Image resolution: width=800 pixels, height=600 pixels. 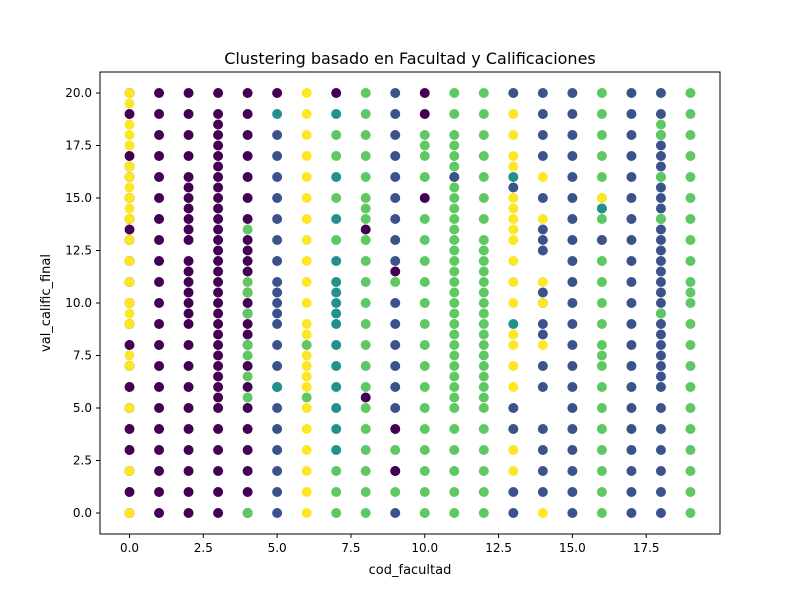 I want to click on x-tick-label: 10.0, so click(x=424, y=548).